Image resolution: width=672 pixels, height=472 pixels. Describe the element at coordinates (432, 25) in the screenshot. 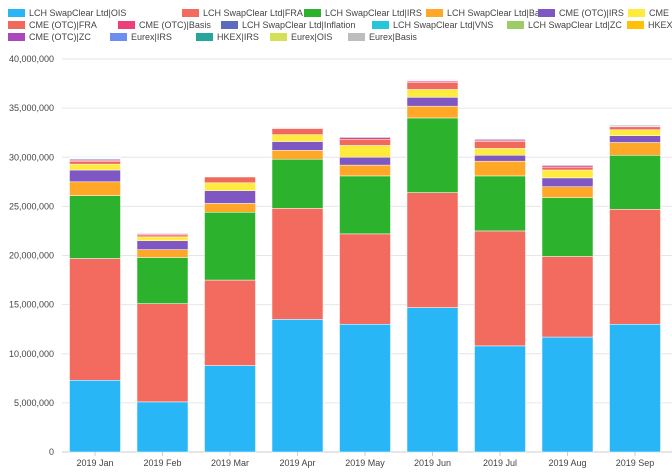

I see `legend-item: LCH SwapClear Ltd|VNS` at that location.